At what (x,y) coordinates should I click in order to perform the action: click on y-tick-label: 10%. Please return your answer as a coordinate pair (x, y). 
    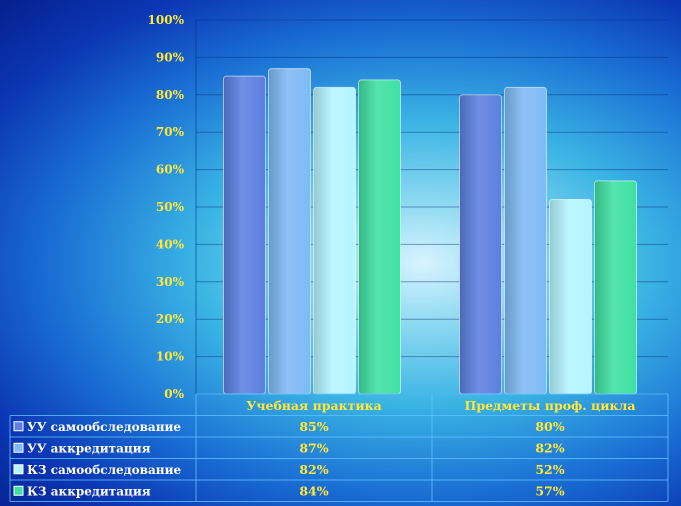
    Looking at the image, I should click on (170, 357).